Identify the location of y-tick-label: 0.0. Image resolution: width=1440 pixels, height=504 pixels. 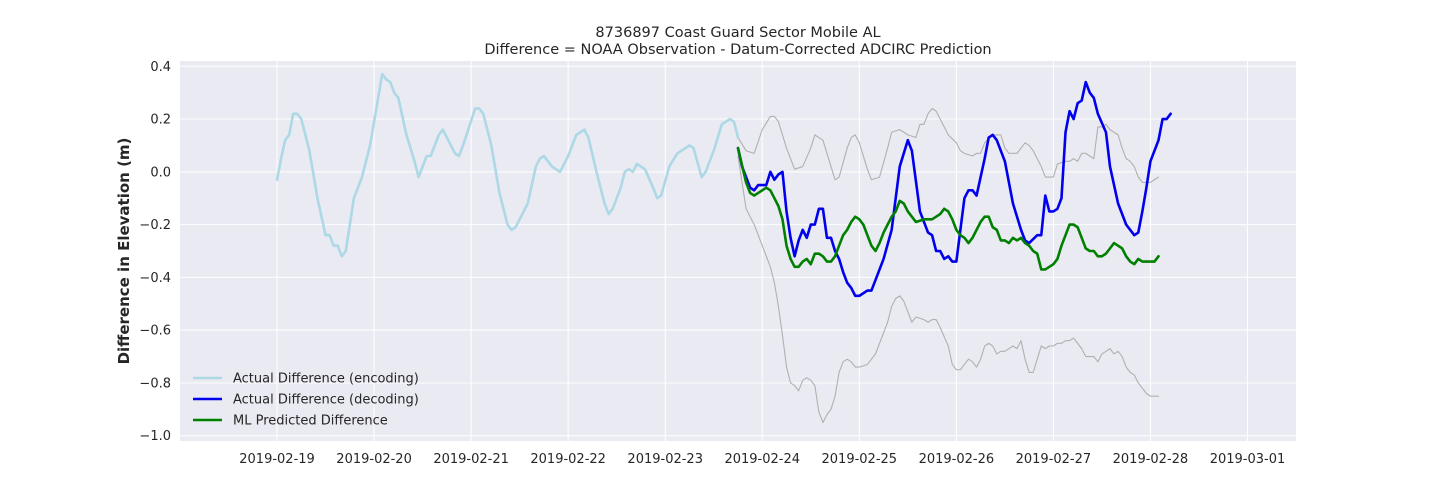
(160, 172).